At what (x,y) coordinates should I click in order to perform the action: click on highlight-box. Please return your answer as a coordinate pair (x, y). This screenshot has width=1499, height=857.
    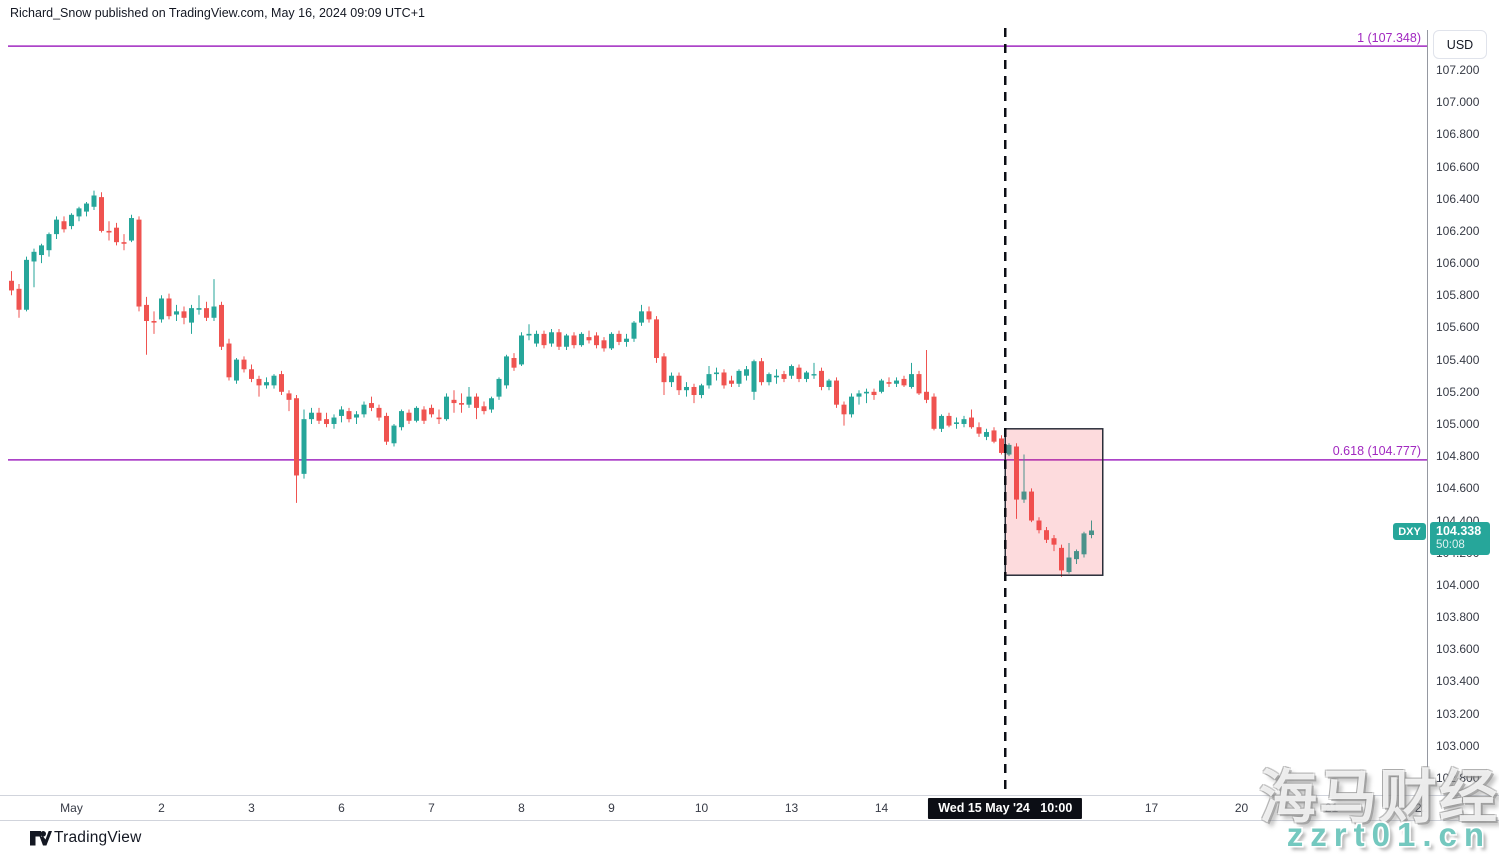
    Looking at the image, I should click on (1054, 502).